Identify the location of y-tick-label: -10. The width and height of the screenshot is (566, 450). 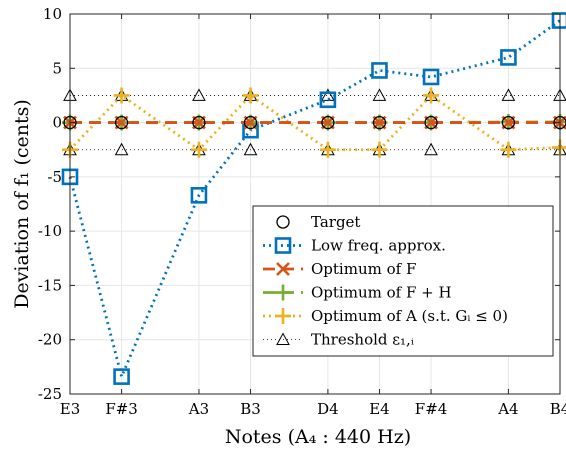
(50, 231).